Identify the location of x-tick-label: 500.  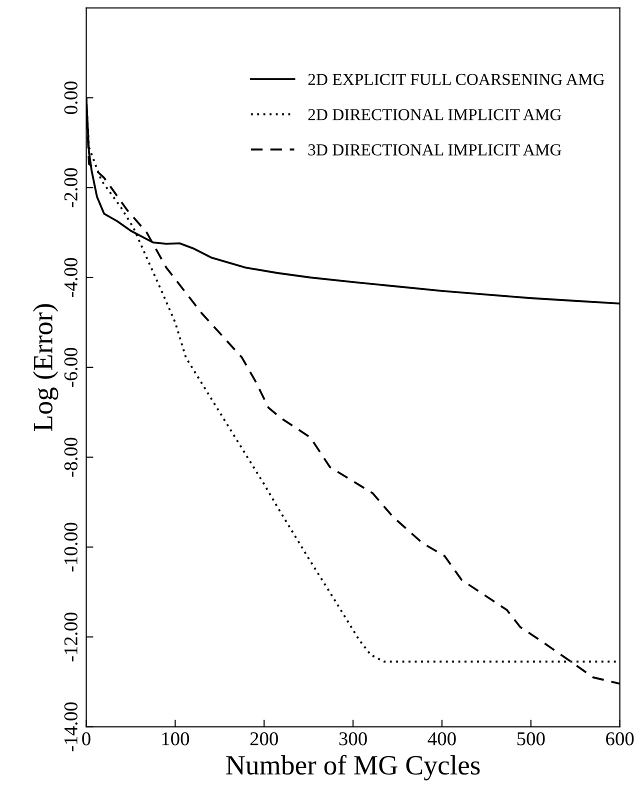
(531, 739).